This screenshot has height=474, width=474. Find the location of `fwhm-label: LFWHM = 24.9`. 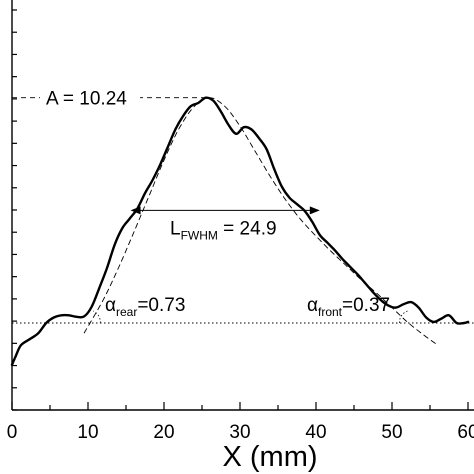

fwhm-label: LFWHM = 24.9 is located at coordinates (223, 230).